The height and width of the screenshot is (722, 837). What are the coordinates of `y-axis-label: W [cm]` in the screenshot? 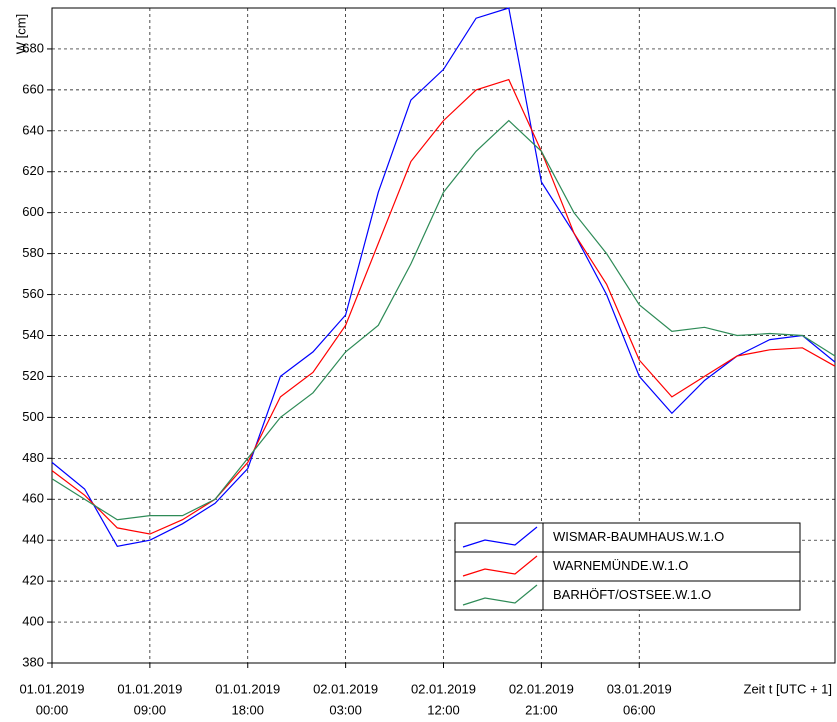 It's located at (20, 34).